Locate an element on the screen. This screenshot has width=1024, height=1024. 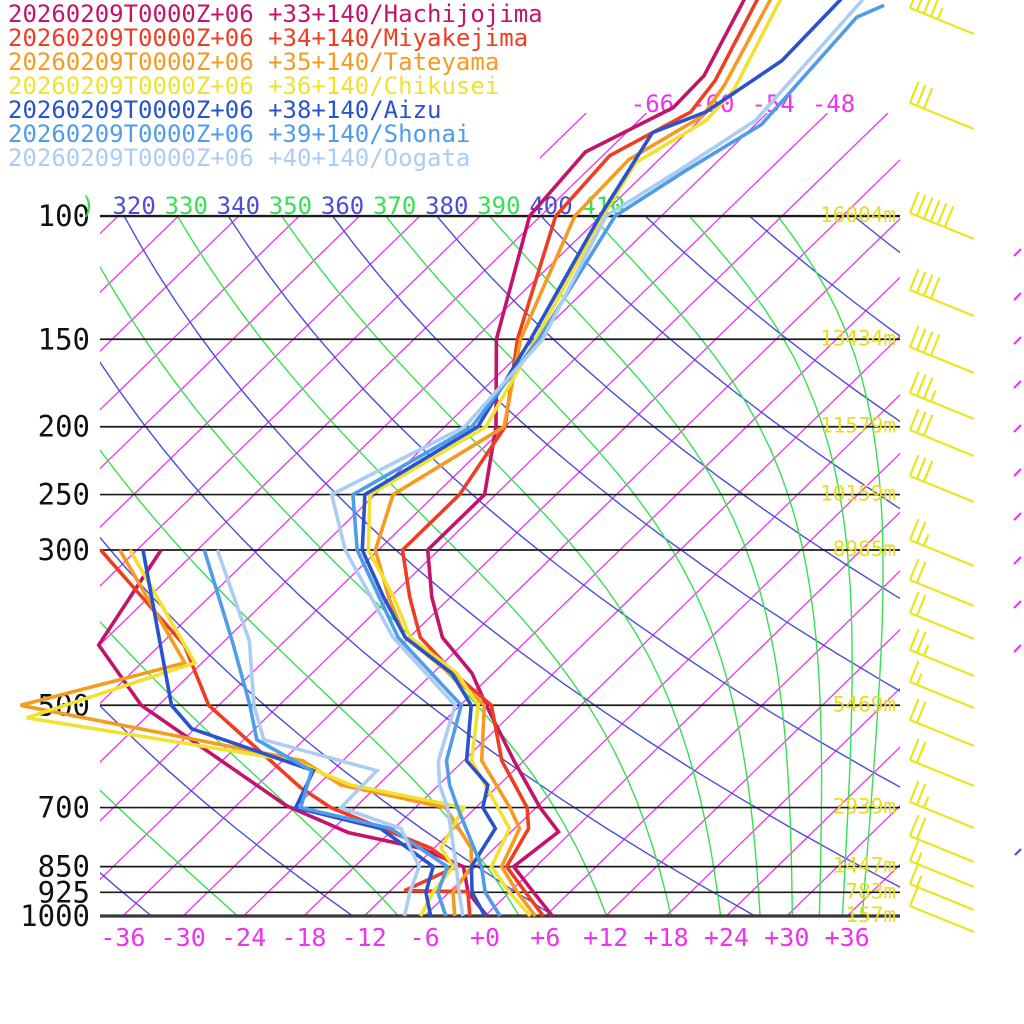
wind-barbs is located at coordinates (941, 467).